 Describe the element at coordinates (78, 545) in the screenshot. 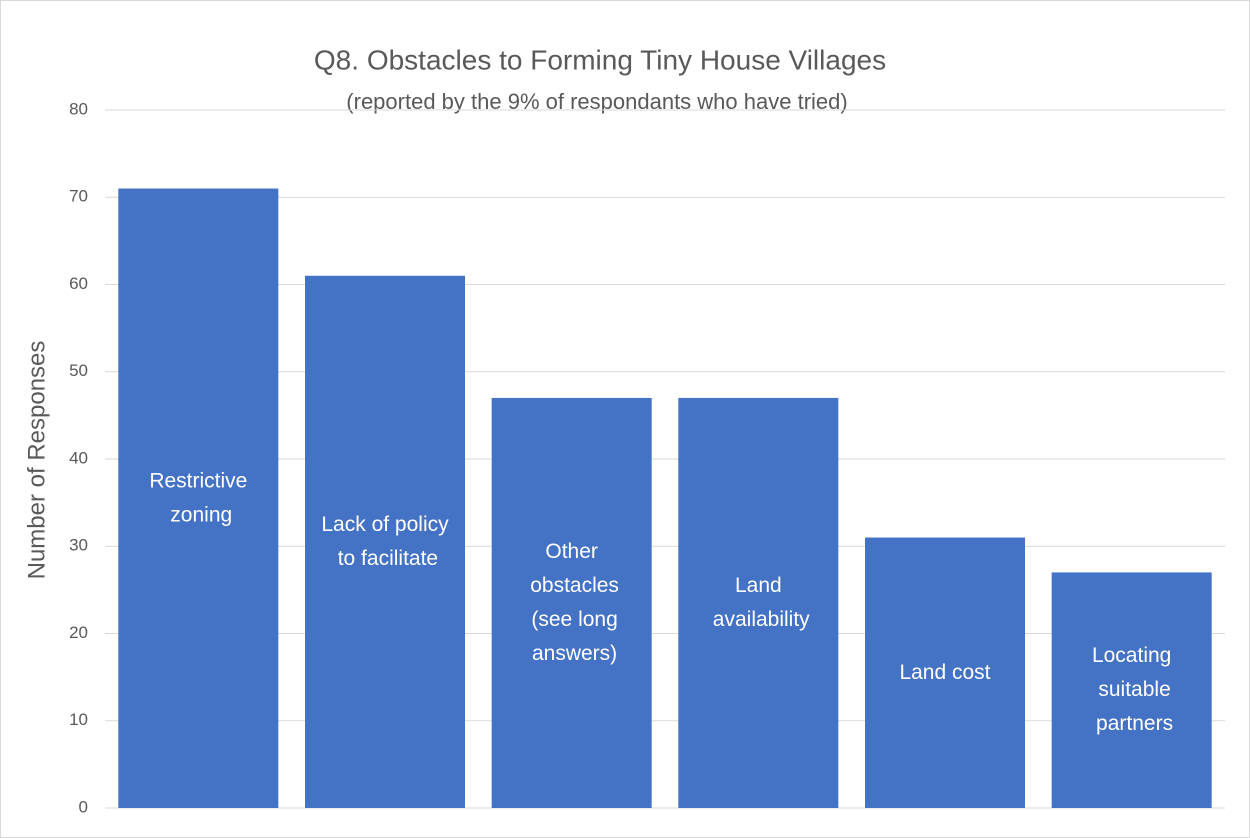

I see `y-tick-label: 30` at that location.